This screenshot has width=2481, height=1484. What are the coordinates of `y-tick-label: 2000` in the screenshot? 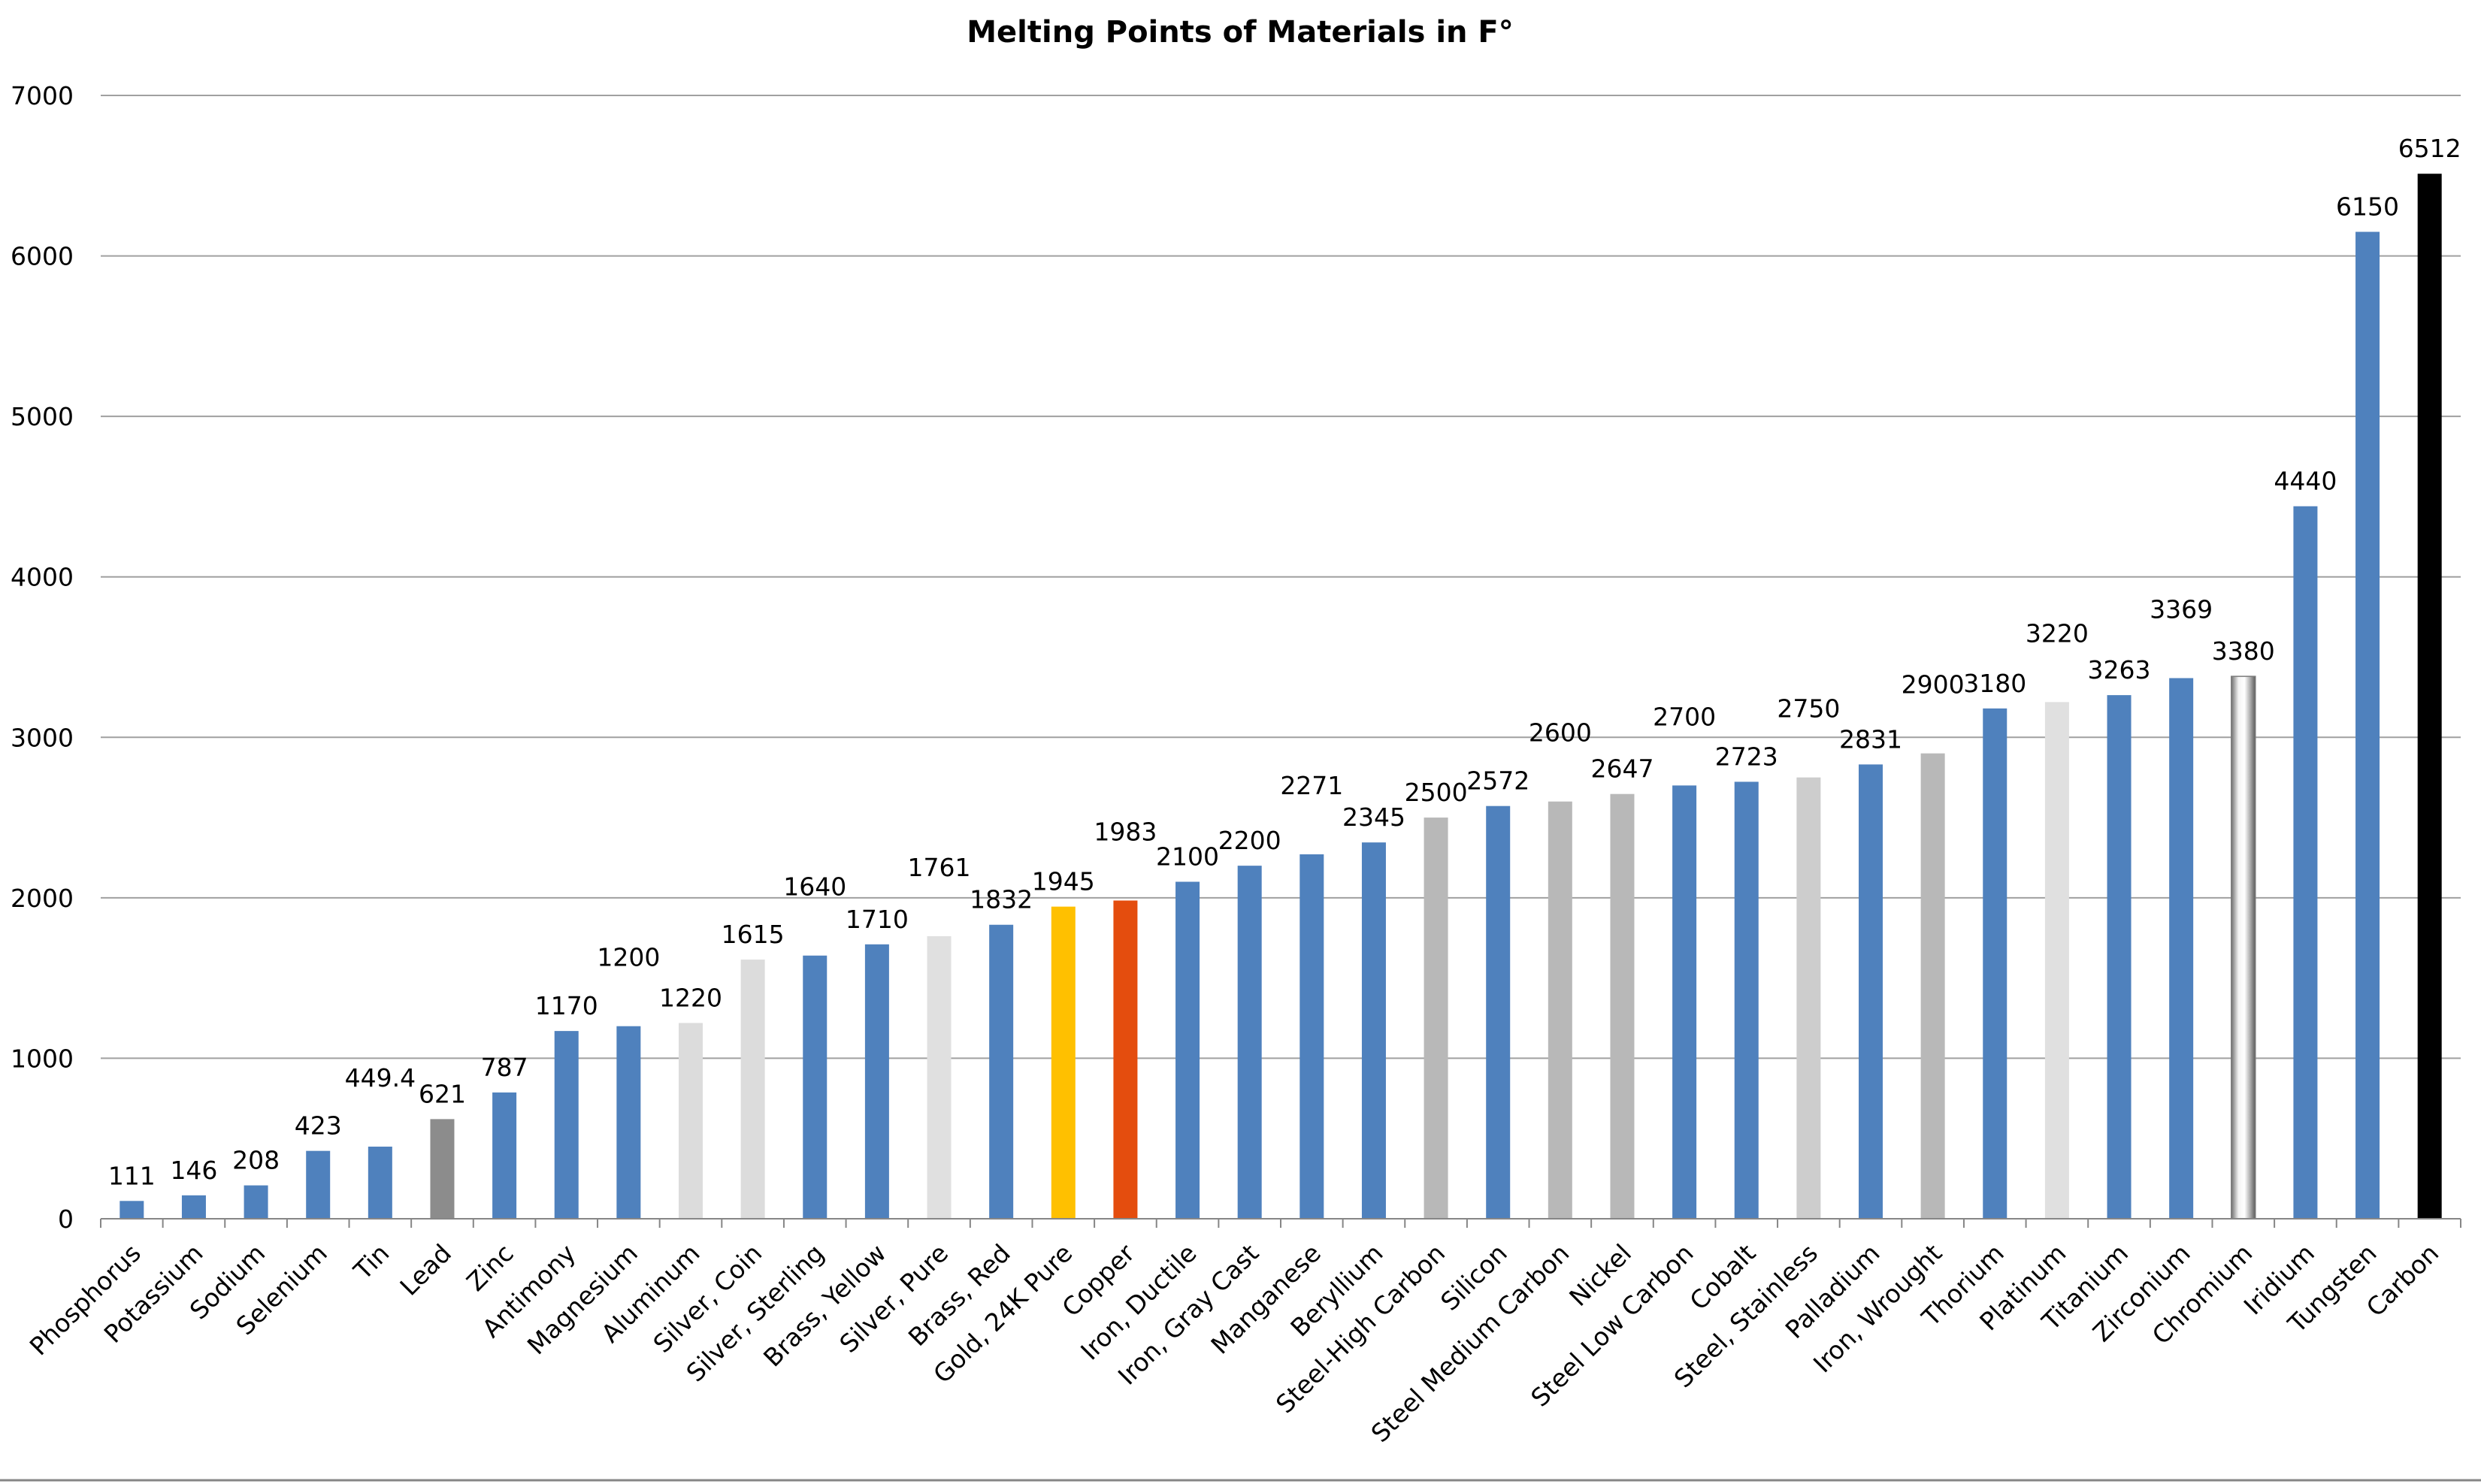 It's located at (43, 898).